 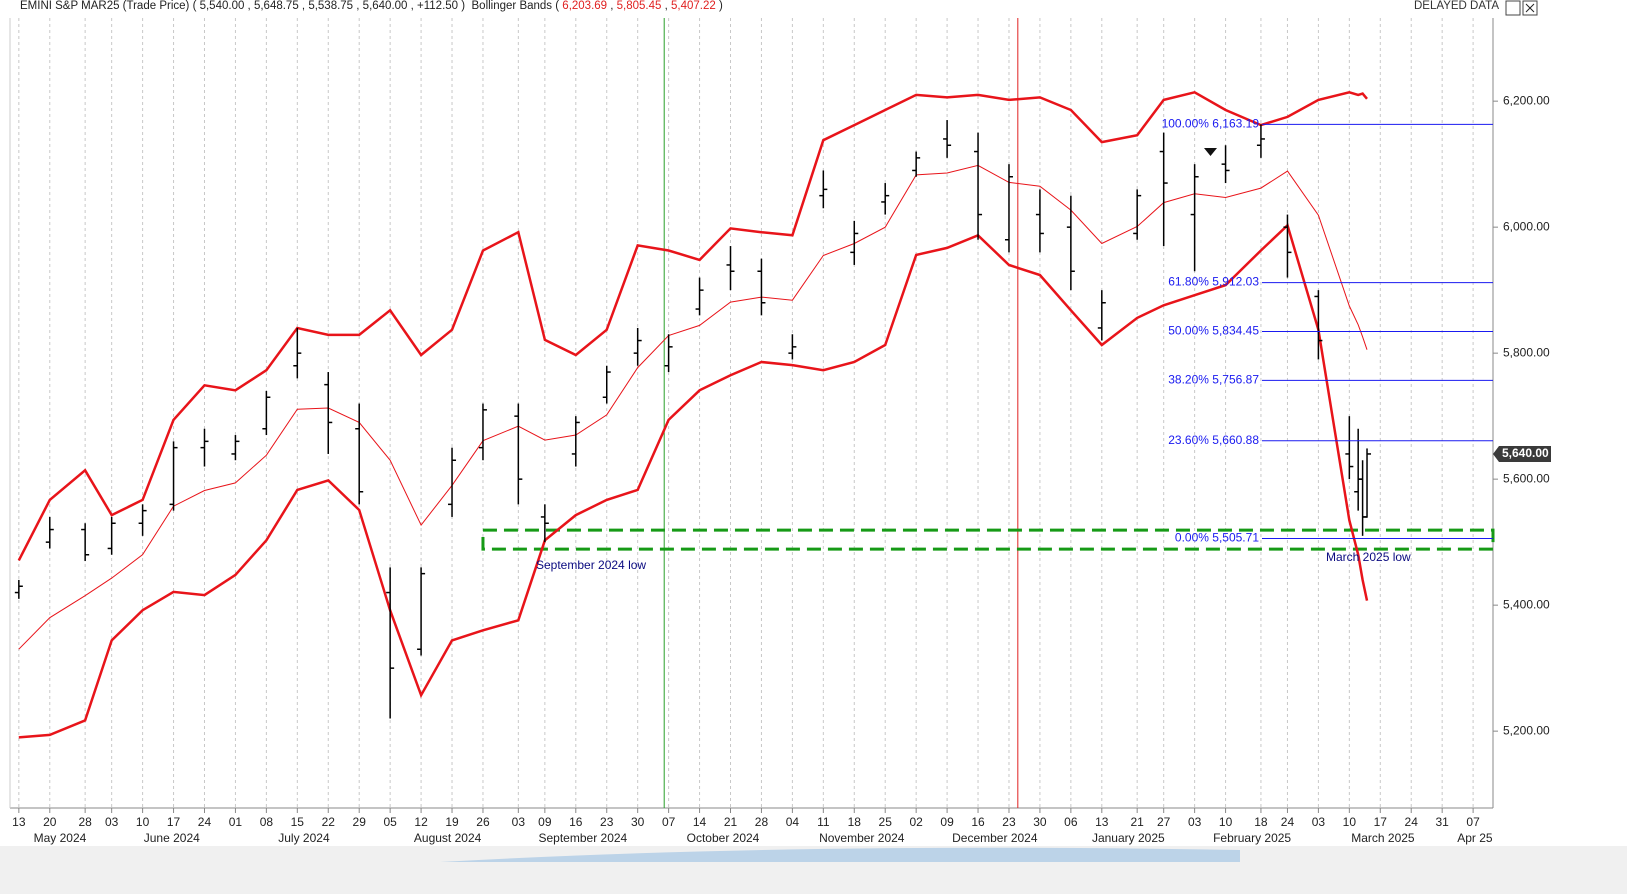 I want to click on x-tick-label: 11, so click(x=823, y=822).